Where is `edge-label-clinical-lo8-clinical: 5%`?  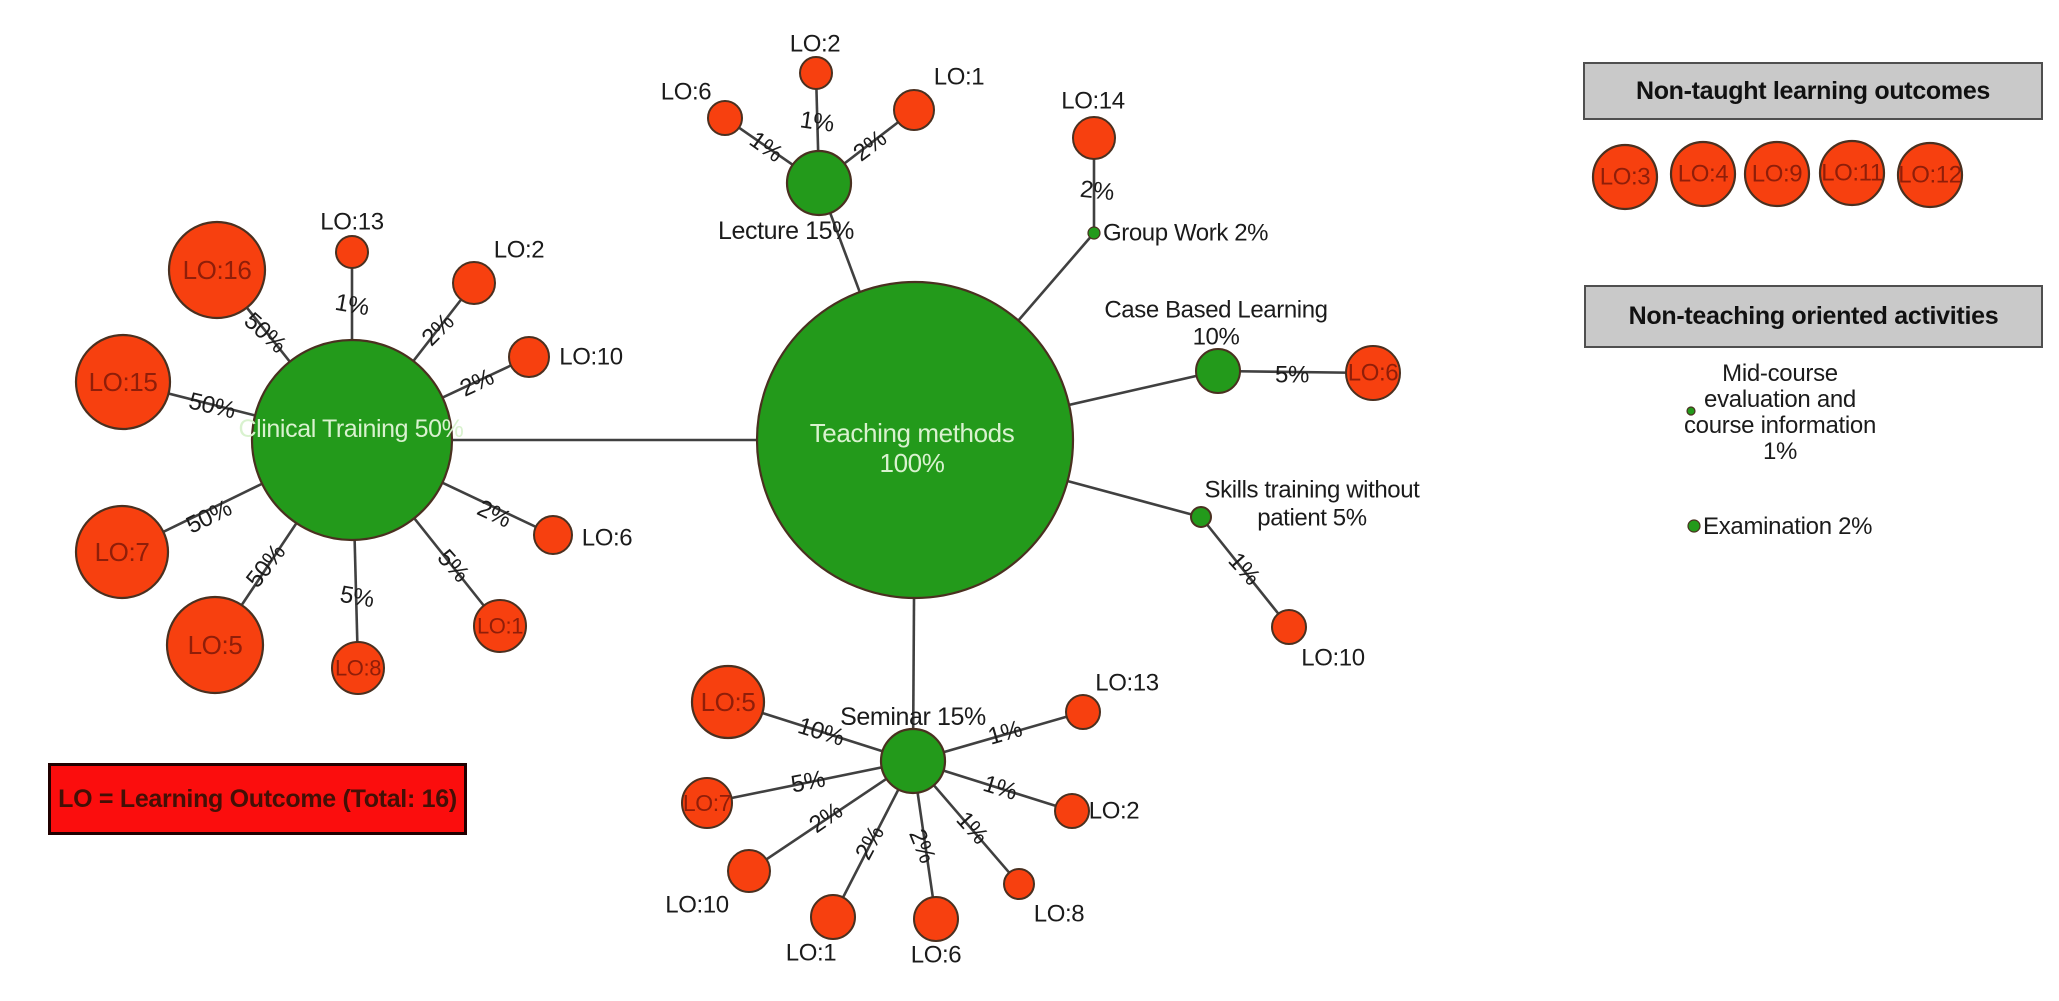
edge-label-clinical-lo8-clinical: 5% is located at coordinates (357, 597).